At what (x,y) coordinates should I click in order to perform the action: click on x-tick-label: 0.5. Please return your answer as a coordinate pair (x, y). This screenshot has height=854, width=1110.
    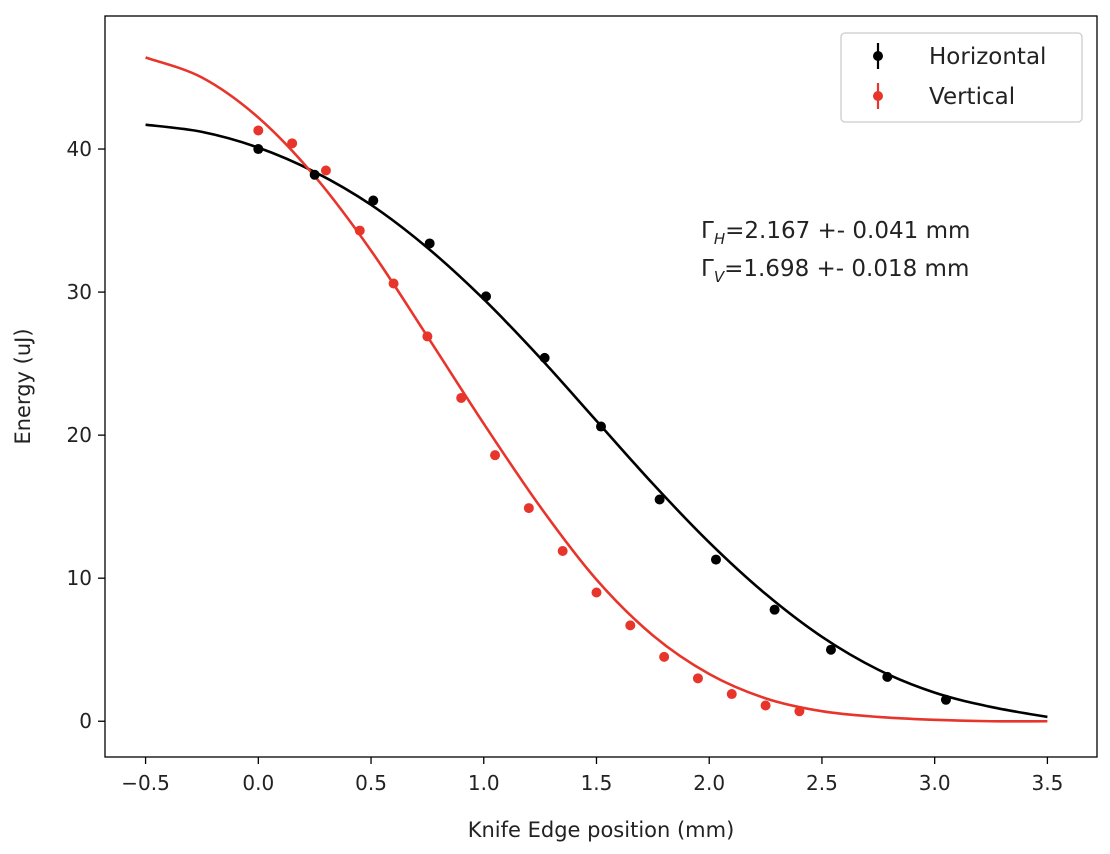
    Looking at the image, I should click on (371, 783).